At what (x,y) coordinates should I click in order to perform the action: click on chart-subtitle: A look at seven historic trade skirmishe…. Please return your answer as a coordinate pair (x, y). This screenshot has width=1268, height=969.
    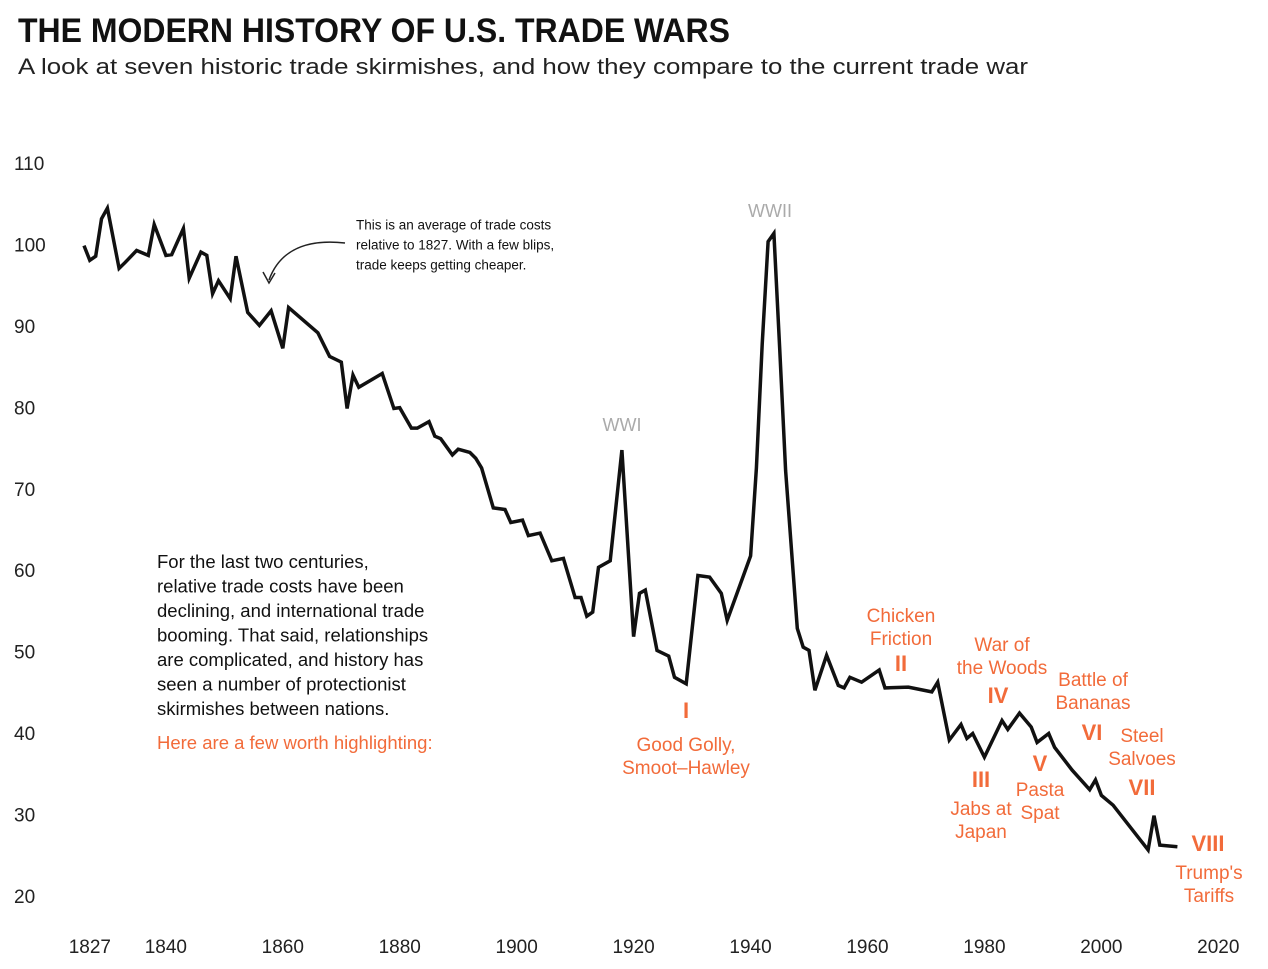
    Looking at the image, I should click on (523, 66).